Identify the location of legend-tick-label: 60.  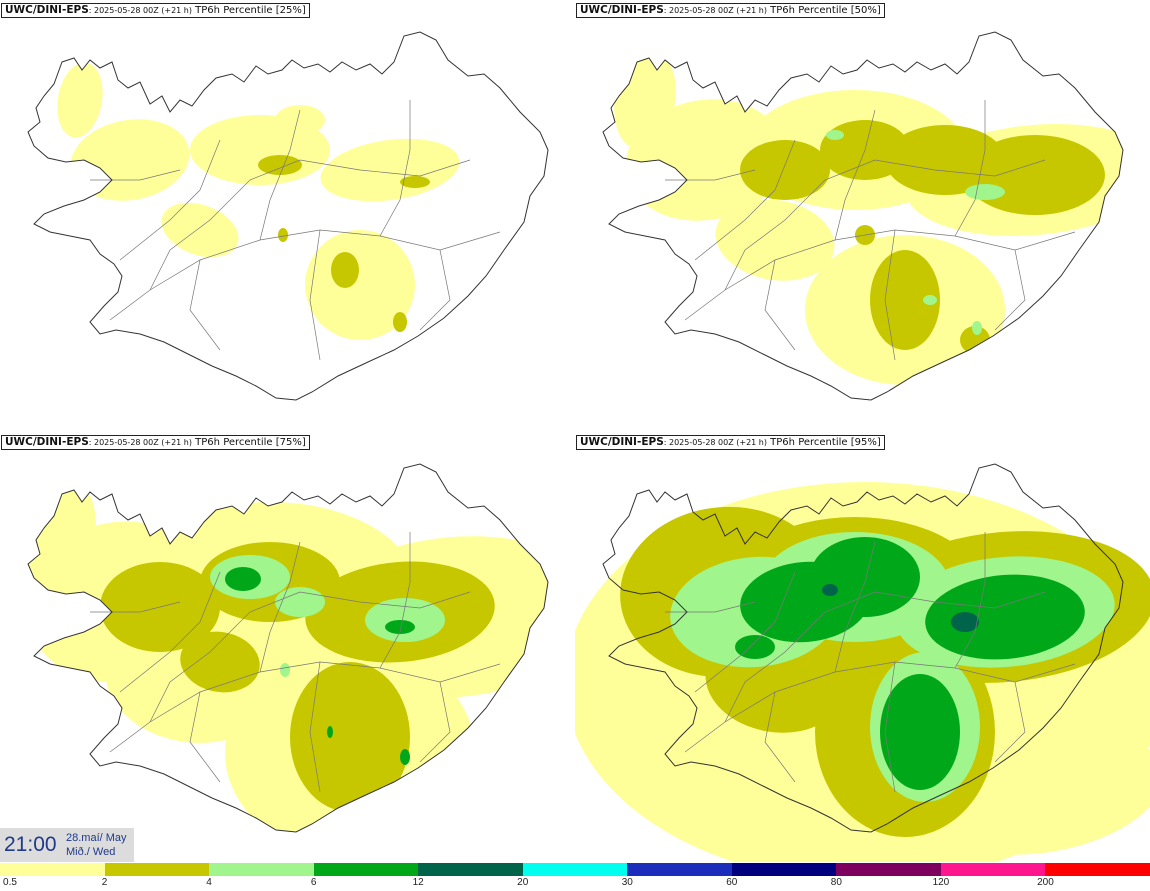
(732, 882).